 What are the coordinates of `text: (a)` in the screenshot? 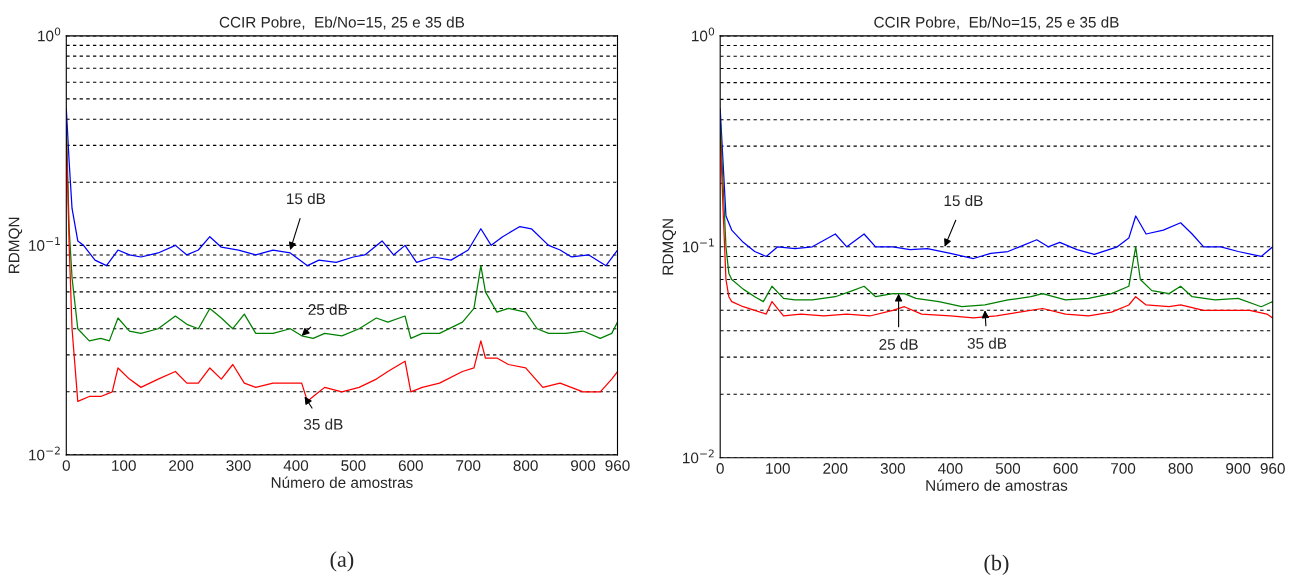 It's located at (342, 561).